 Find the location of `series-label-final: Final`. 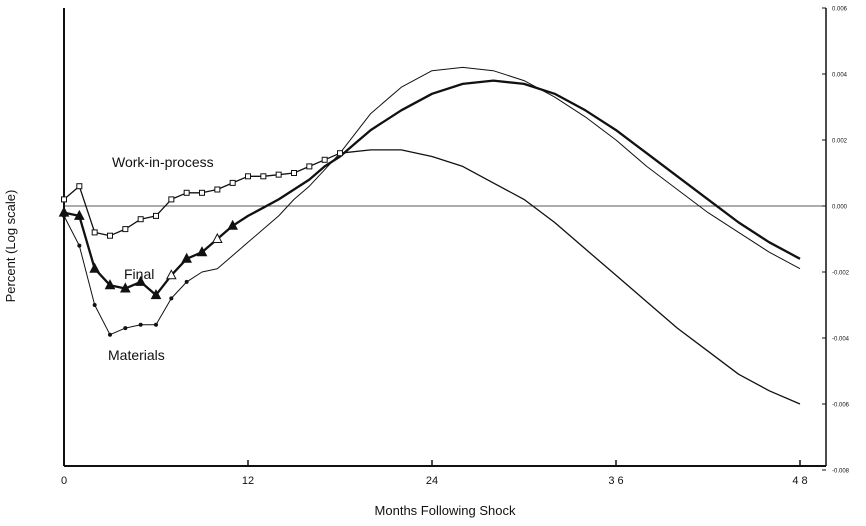

series-label-final: Final is located at coordinates (139, 274).